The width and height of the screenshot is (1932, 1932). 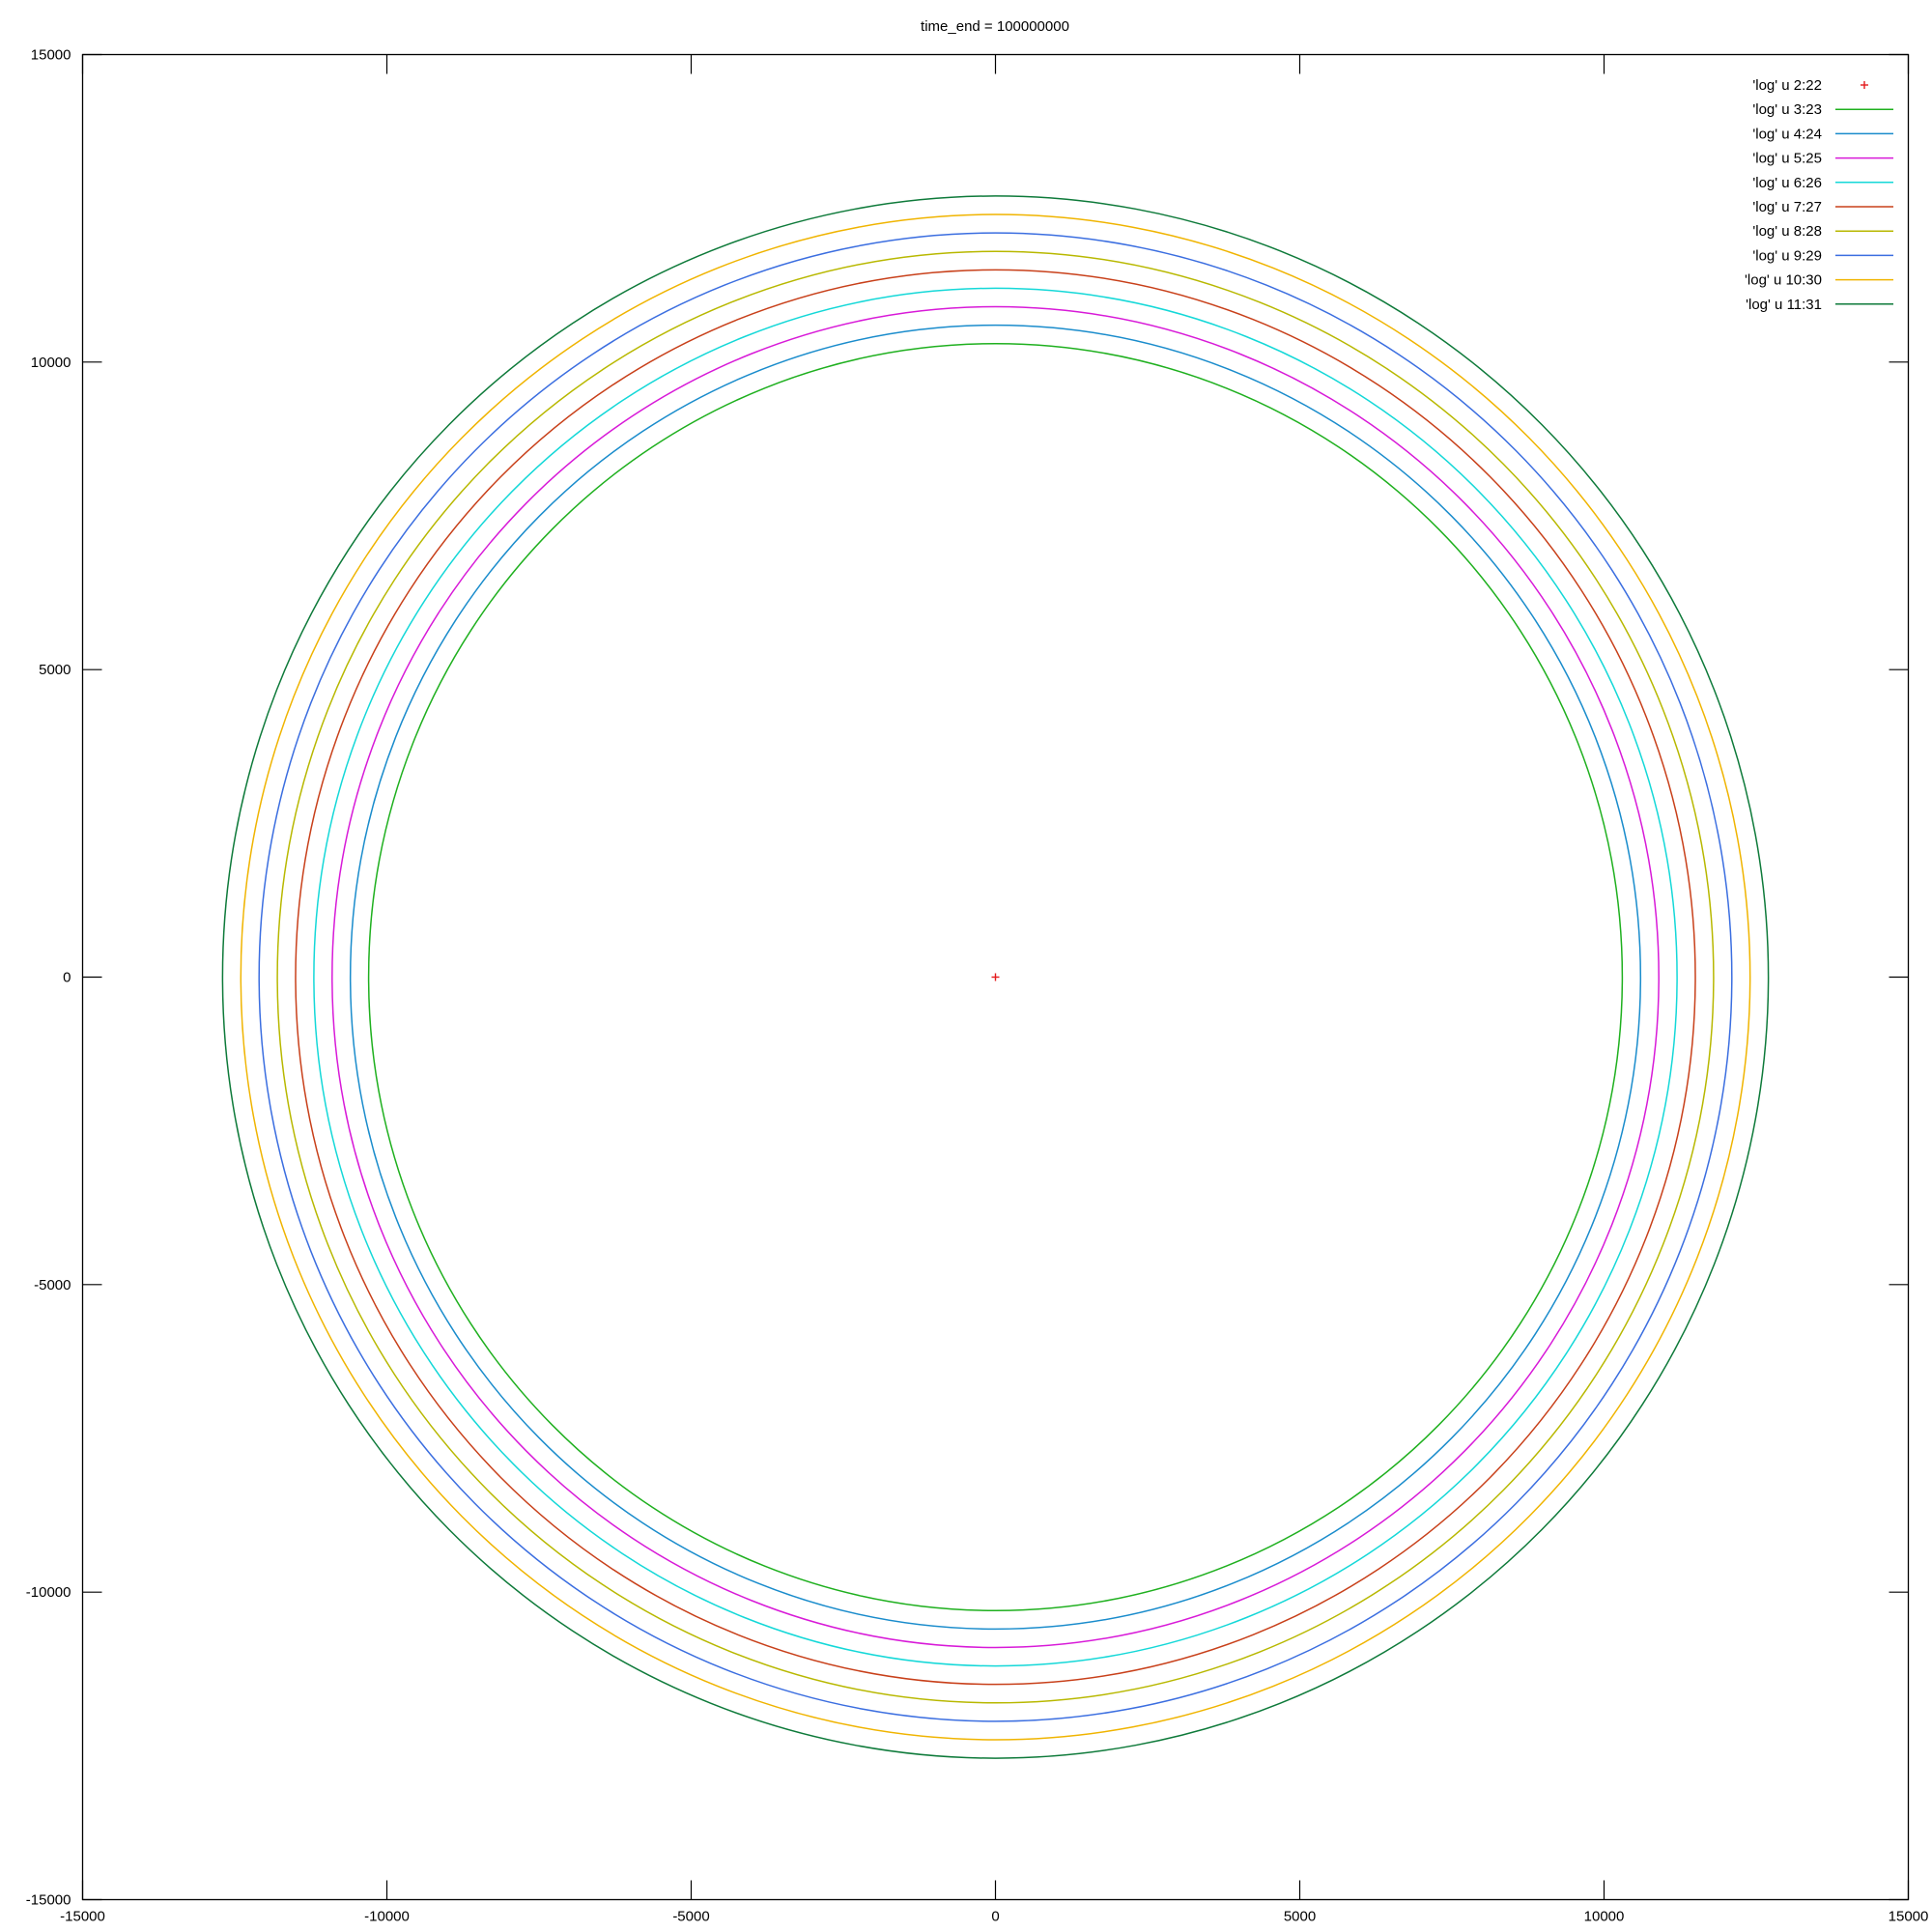 I want to click on y-tick-label: 10000, so click(x=51, y=363).